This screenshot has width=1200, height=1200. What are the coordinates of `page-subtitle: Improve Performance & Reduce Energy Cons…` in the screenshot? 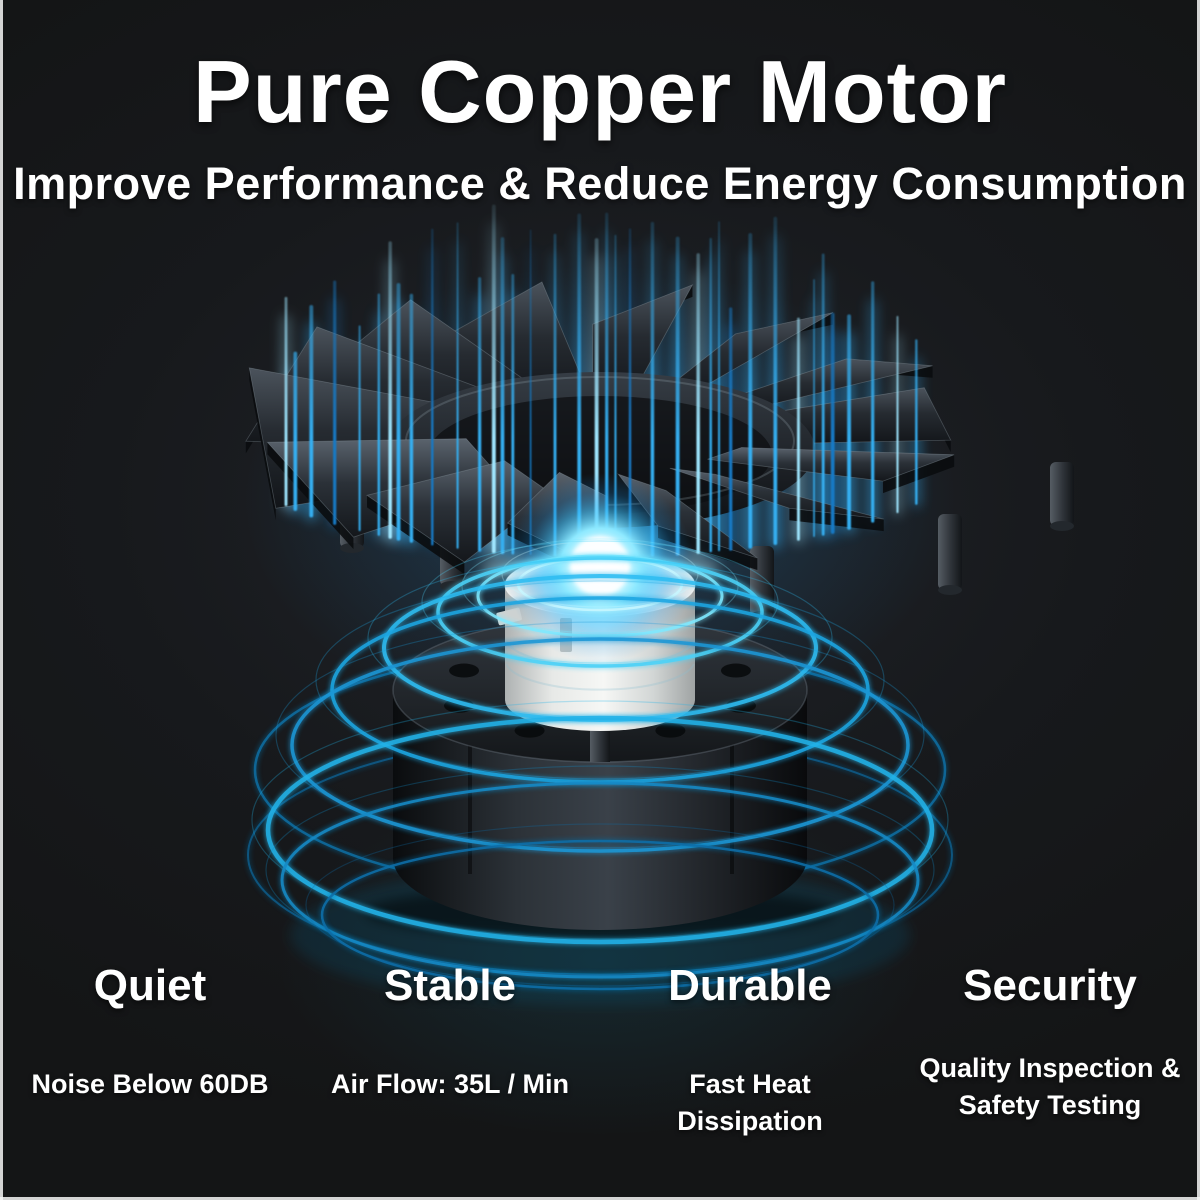 It's located at (600, 184).